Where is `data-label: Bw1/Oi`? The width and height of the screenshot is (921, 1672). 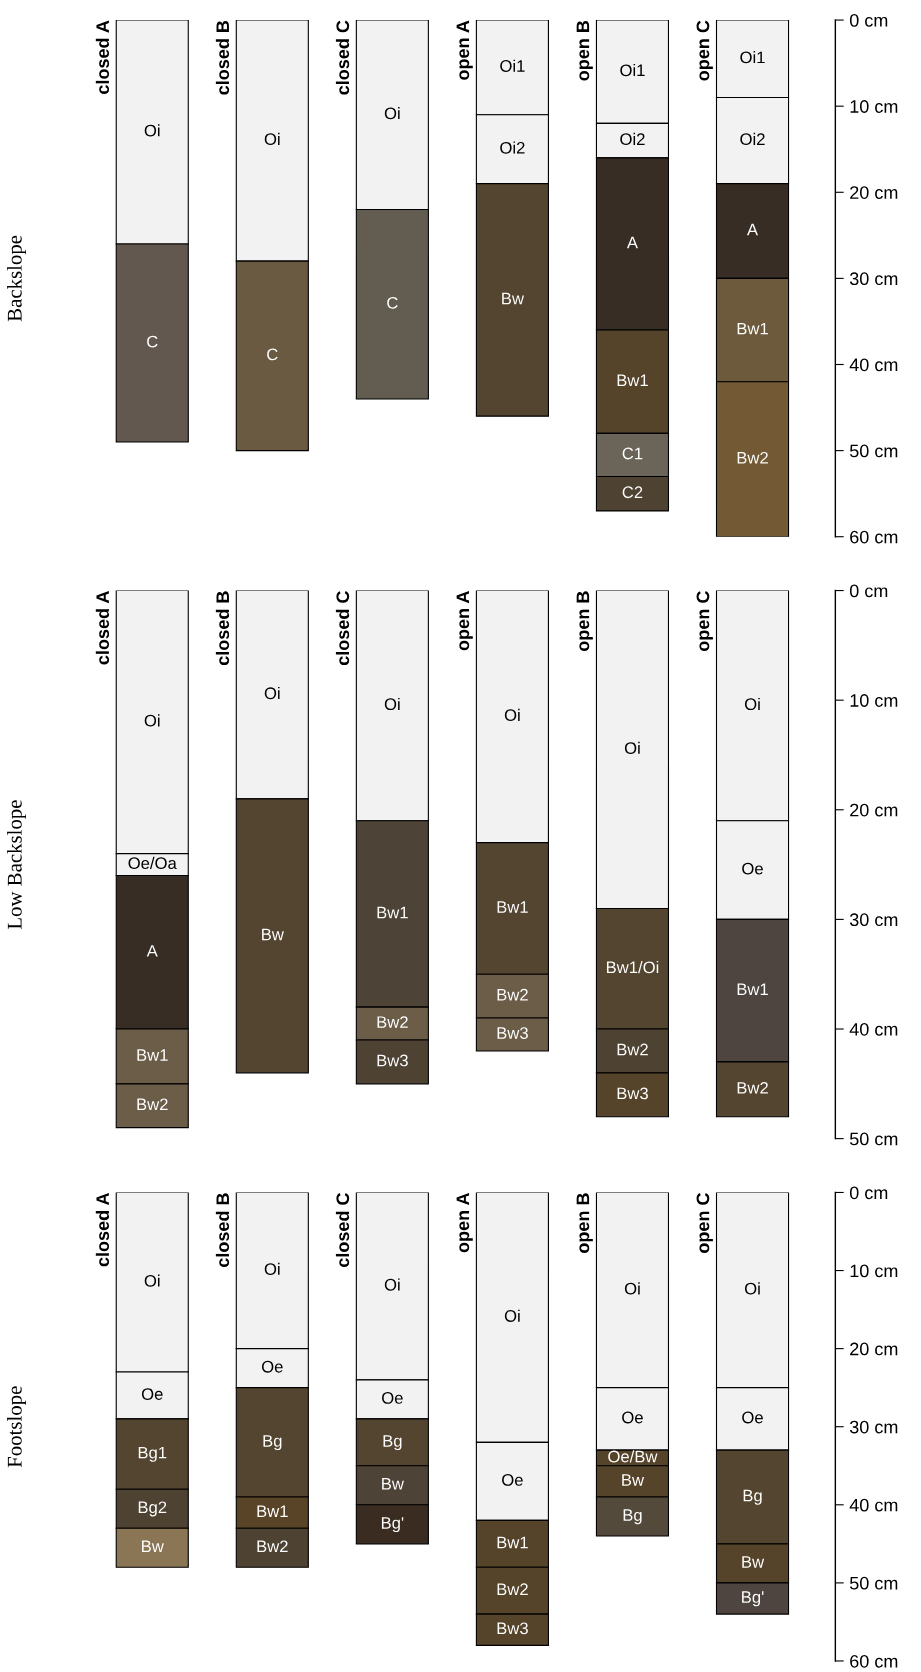 data-label: Bw1/Oi is located at coordinates (632, 967).